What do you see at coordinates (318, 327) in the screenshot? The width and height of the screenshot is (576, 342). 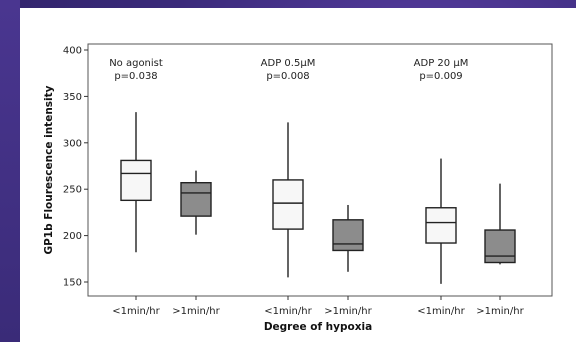 I see `x-axis-title: Degree of hypoxia` at bounding box center [318, 327].